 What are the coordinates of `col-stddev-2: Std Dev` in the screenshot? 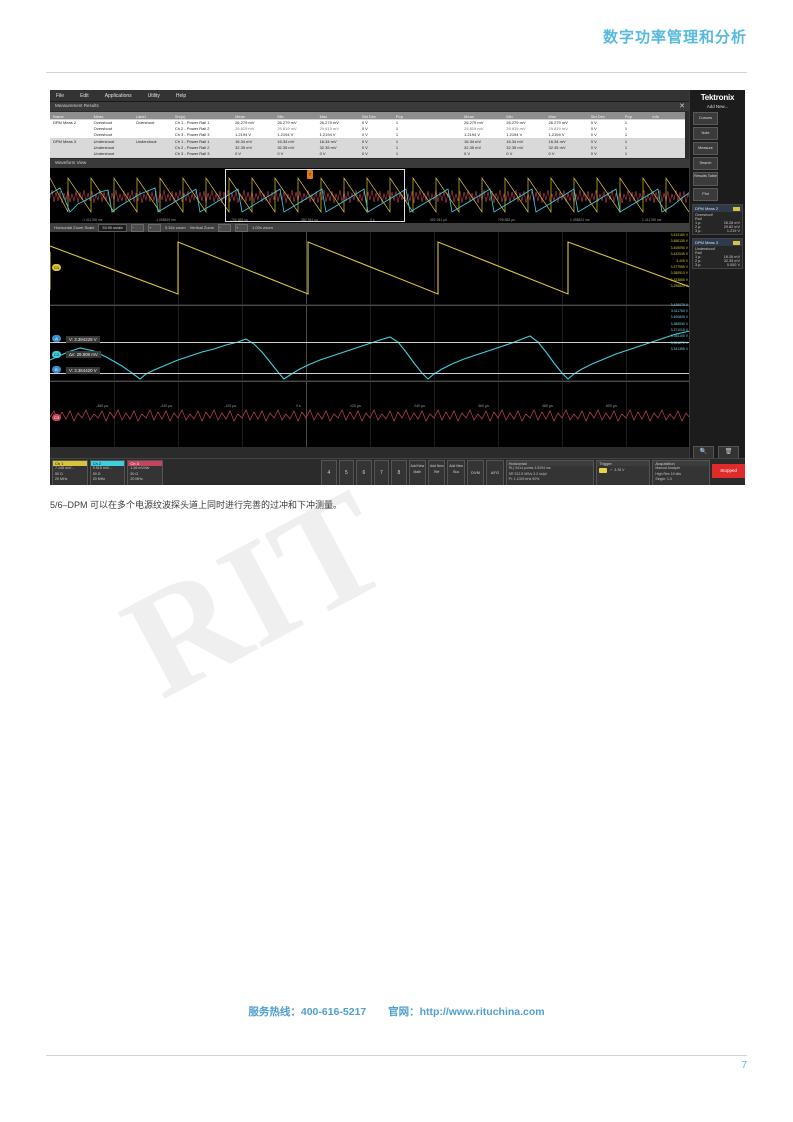 It's located at (597, 116).